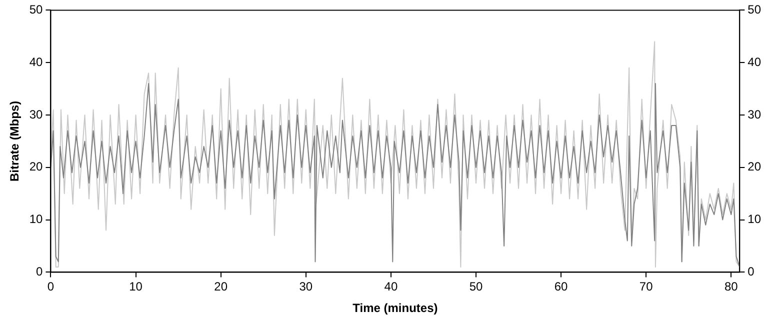  What do you see at coordinates (395, 308) in the screenshot?
I see `x-axis-title: Time (minutes)` at bounding box center [395, 308].